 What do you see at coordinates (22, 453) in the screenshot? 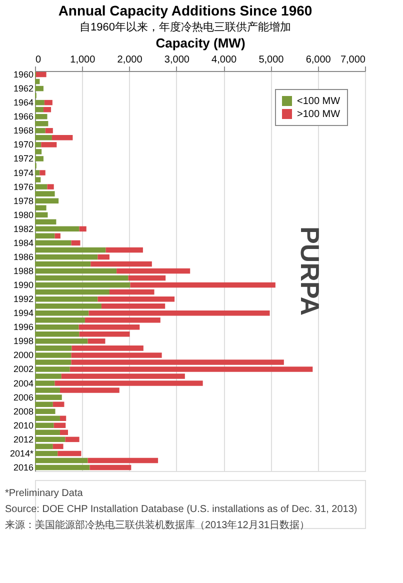
I see `y-tick-label: 2014*` at bounding box center [22, 453].